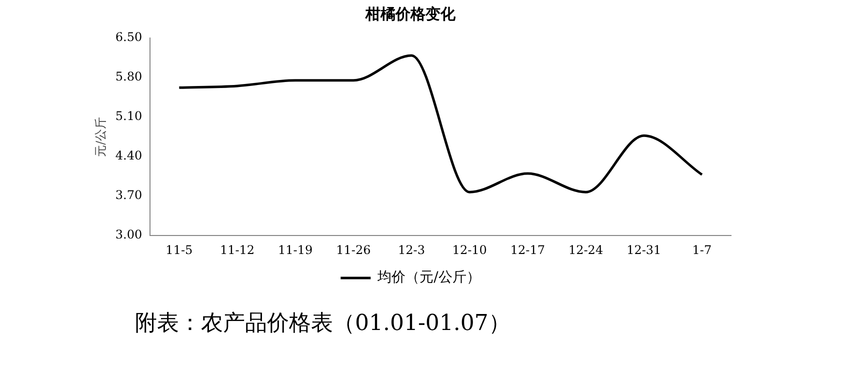 Image resolution: width=861 pixels, height=369 pixels. What do you see at coordinates (100, 136) in the screenshot?
I see `y-axis-title: 元/公斤` at bounding box center [100, 136].